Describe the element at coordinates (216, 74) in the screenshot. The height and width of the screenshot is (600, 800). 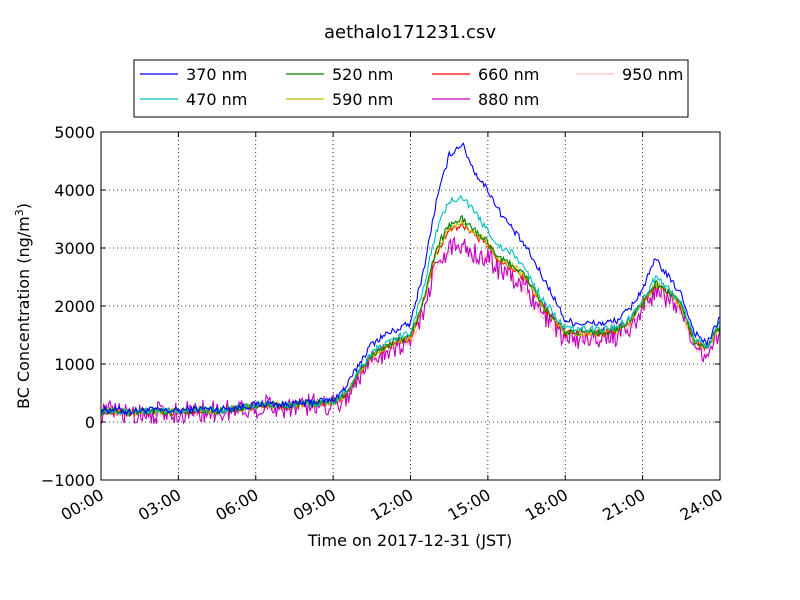
I see `legend-label: 370 nm` at that location.